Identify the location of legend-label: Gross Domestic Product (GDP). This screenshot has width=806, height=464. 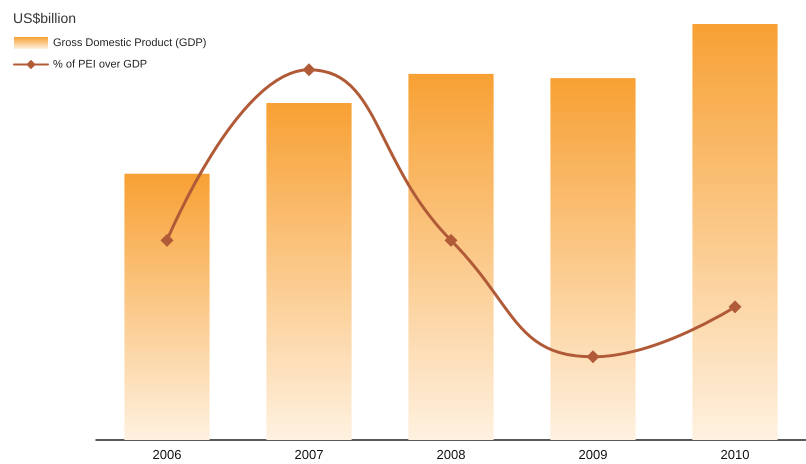
(129, 43).